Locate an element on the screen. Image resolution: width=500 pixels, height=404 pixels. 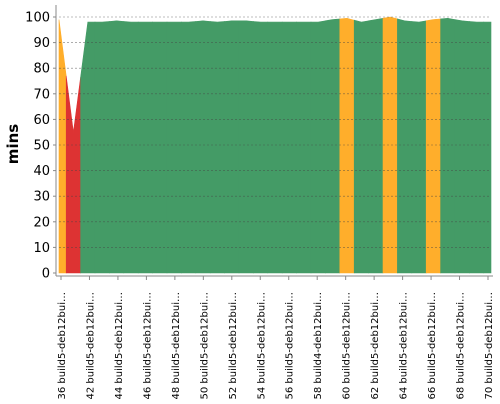
y-tick-label: 30 is located at coordinates (41, 197).